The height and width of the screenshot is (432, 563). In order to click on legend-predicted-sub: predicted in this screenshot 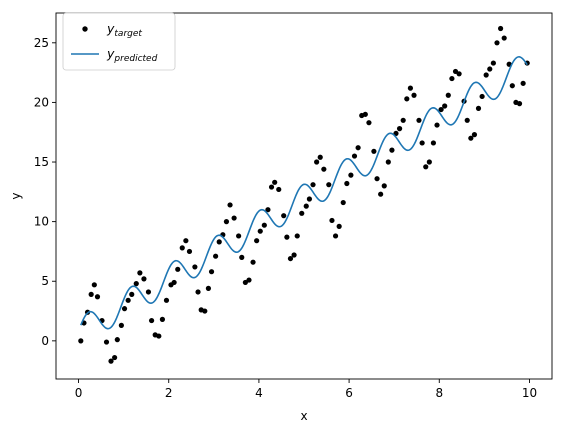, I will do `click(135, 59)`.